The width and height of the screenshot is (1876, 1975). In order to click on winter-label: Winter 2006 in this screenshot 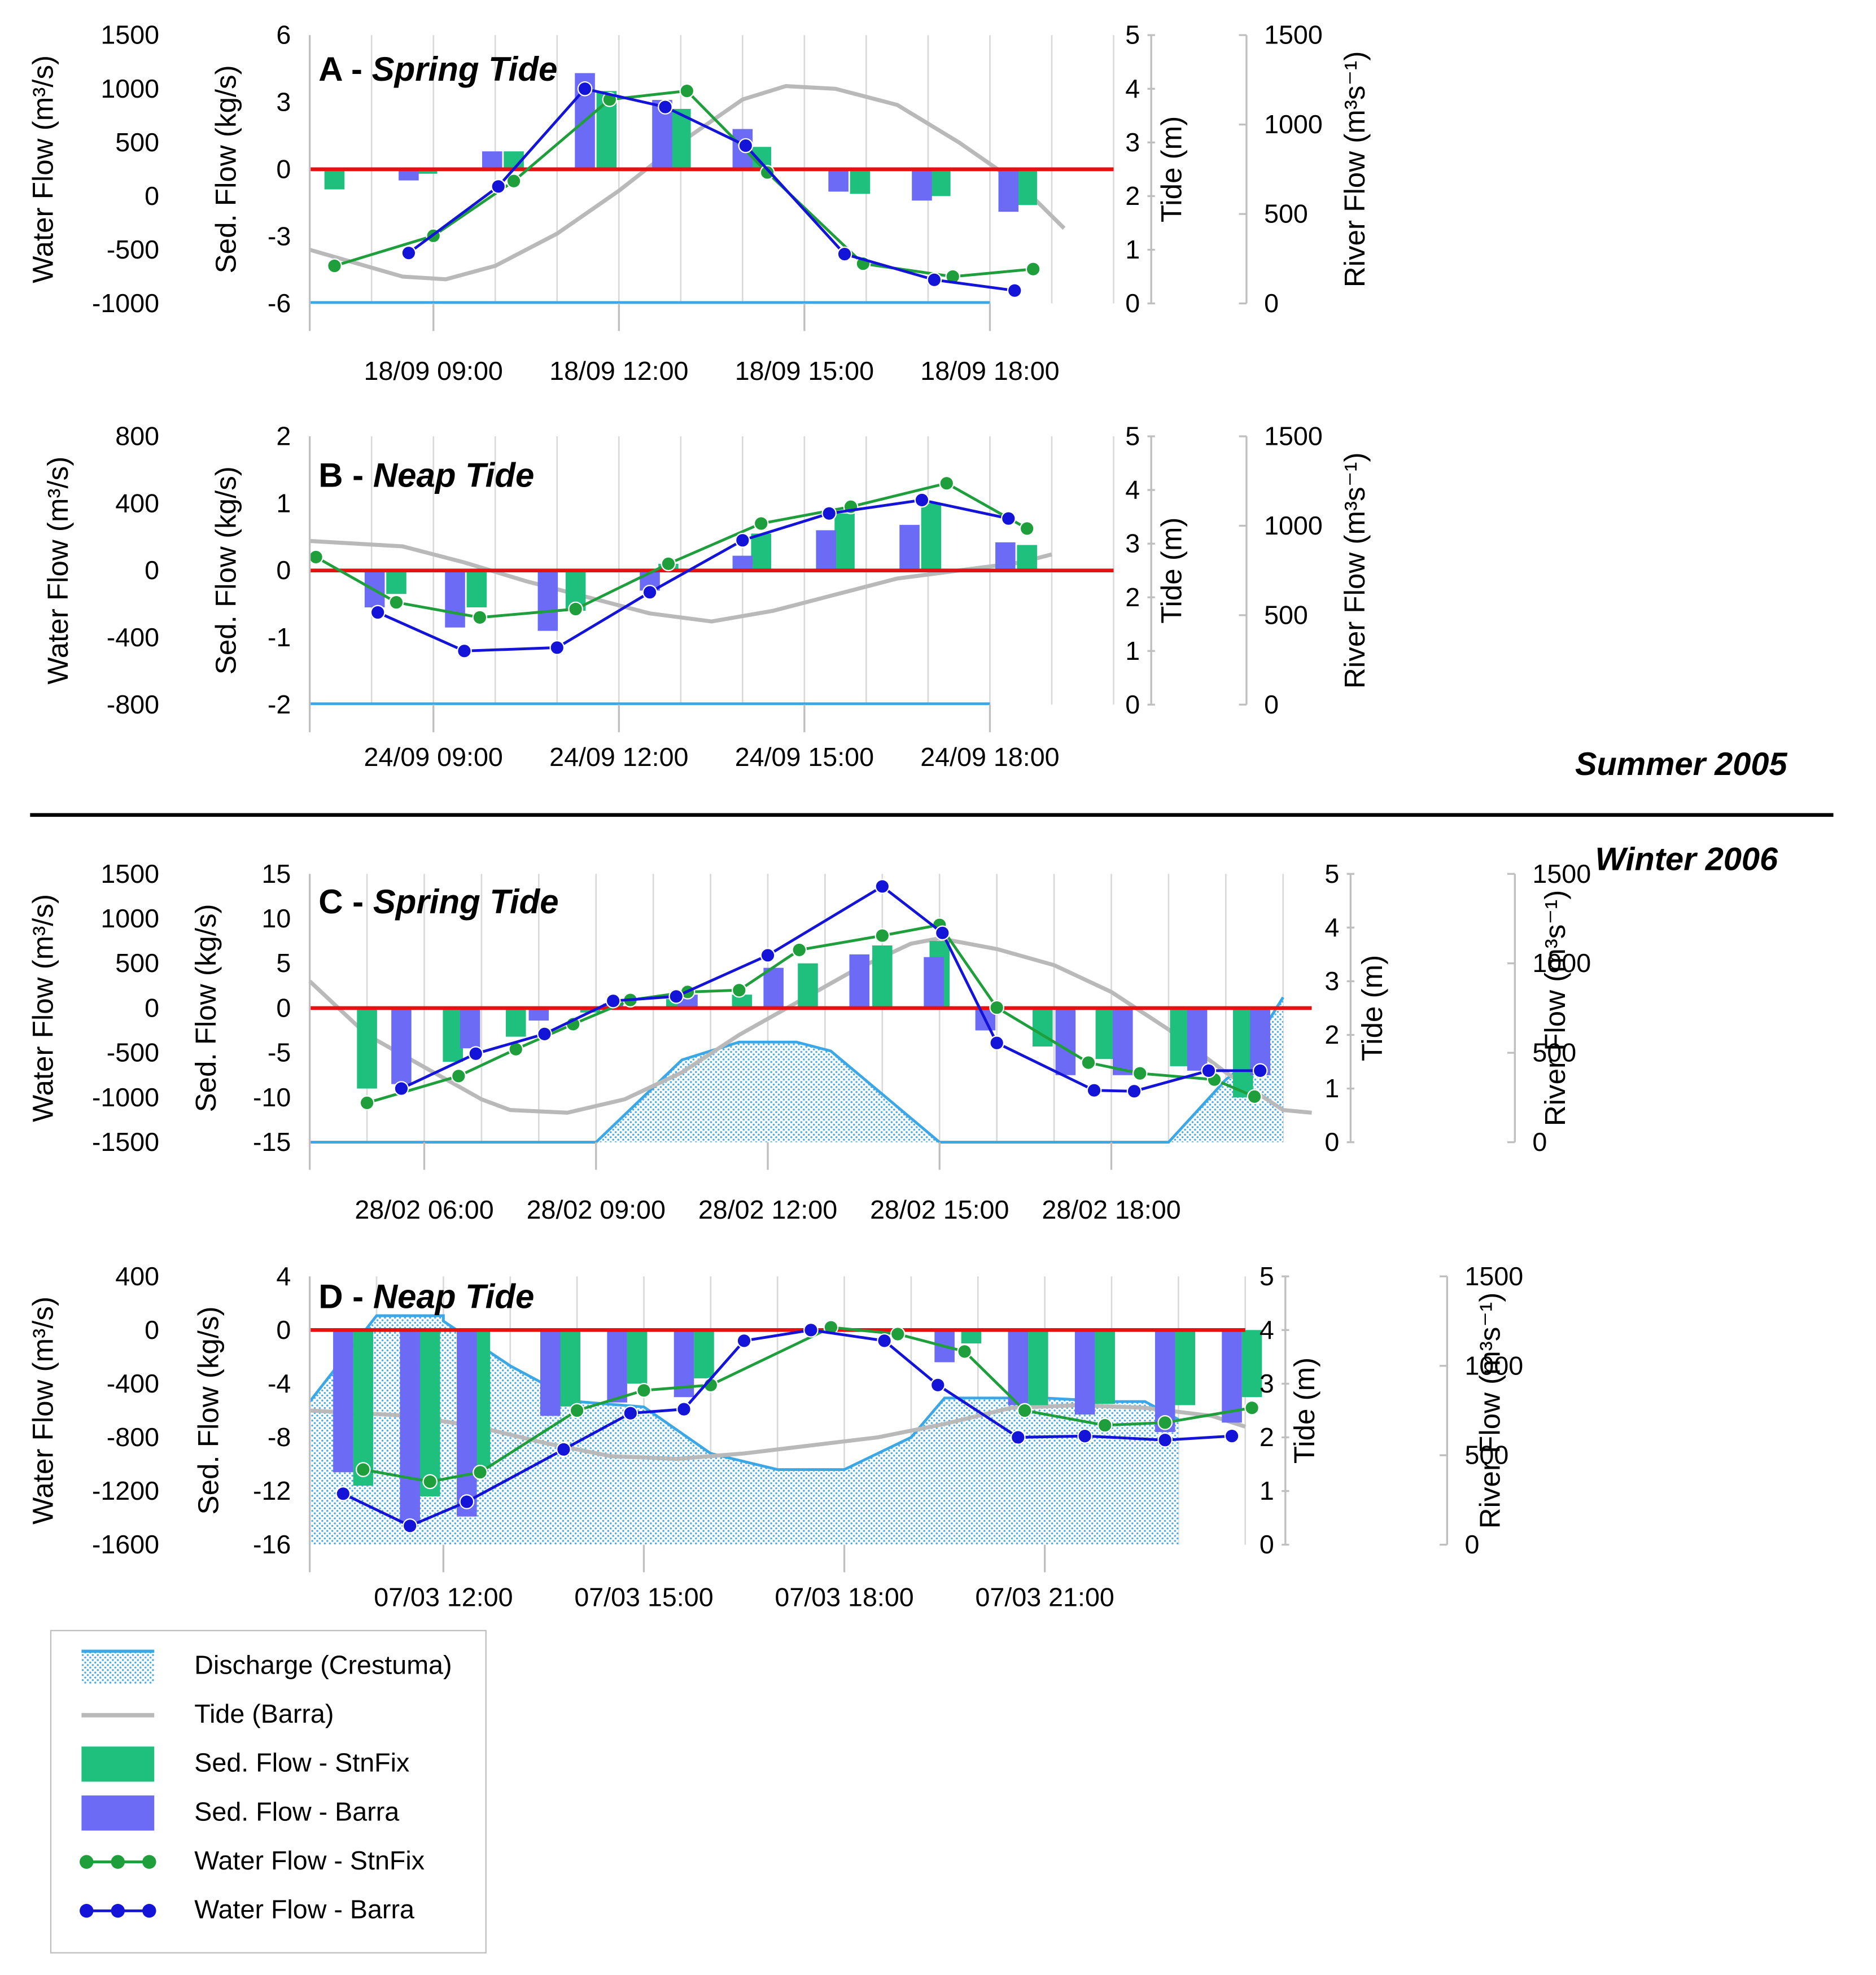, I will do `click(1686, 859)`.